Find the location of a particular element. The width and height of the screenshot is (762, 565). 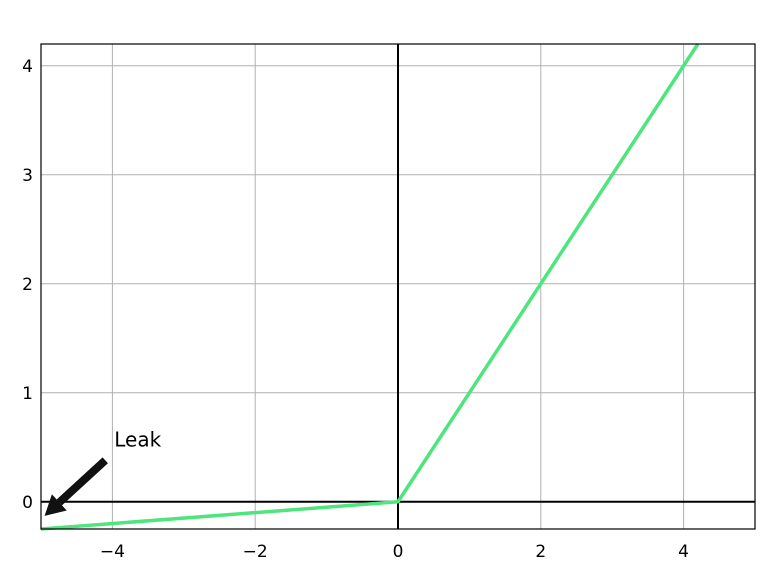

x-tick-label: 4 is located at coordinates (683, 552).